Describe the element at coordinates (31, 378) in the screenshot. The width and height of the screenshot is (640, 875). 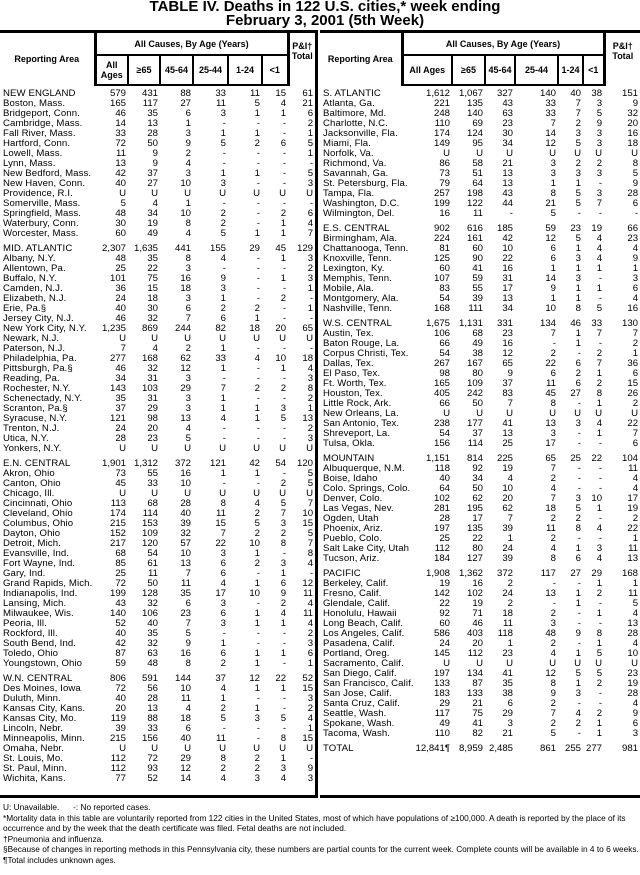
I see `area-name-cell: Reading, Pa.` at that location.